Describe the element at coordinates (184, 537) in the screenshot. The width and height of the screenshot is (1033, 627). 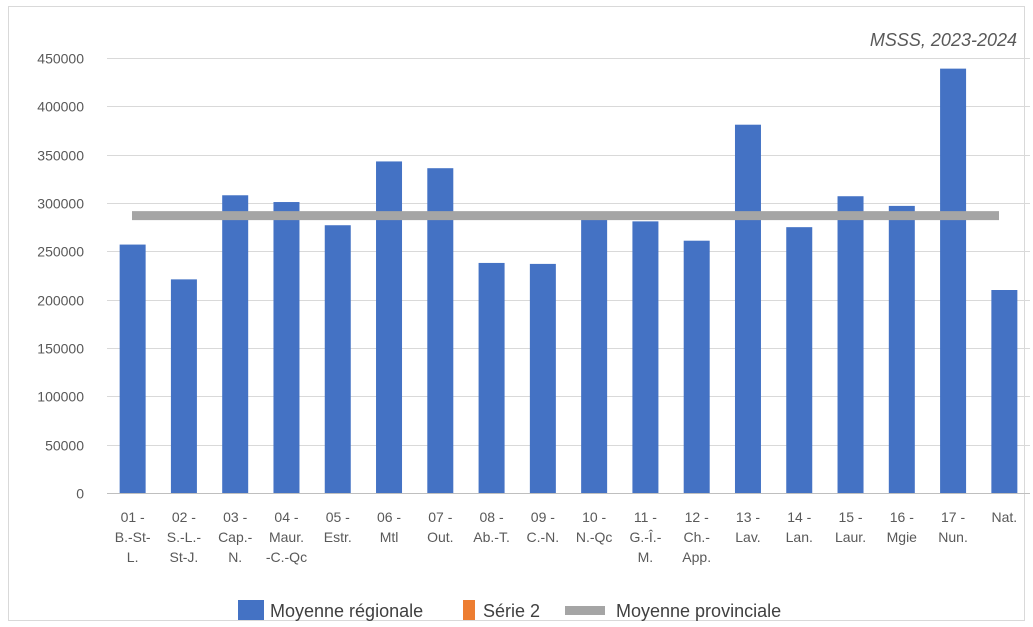
I see `x-tick-label: S.-L.-` at that location.